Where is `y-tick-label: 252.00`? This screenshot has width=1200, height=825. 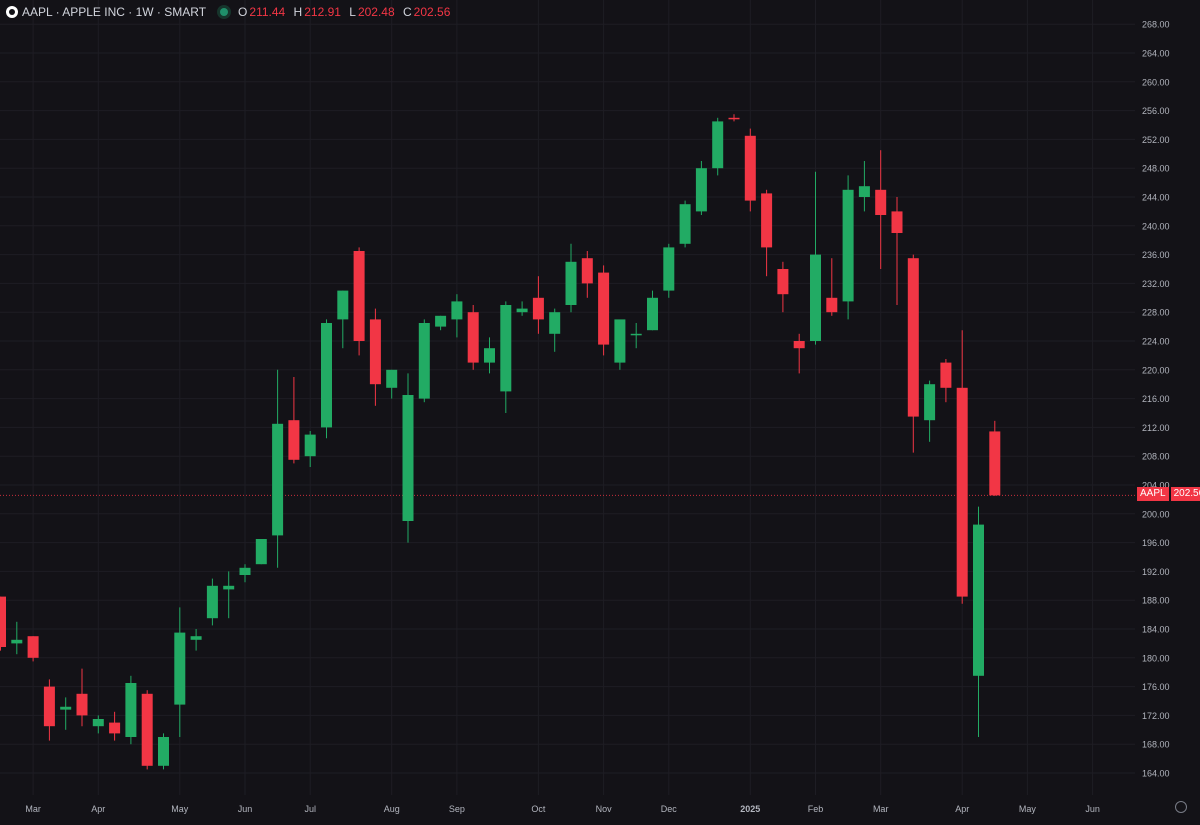 y-tick-label: 252.00 is located at coordinates (1156, 140).